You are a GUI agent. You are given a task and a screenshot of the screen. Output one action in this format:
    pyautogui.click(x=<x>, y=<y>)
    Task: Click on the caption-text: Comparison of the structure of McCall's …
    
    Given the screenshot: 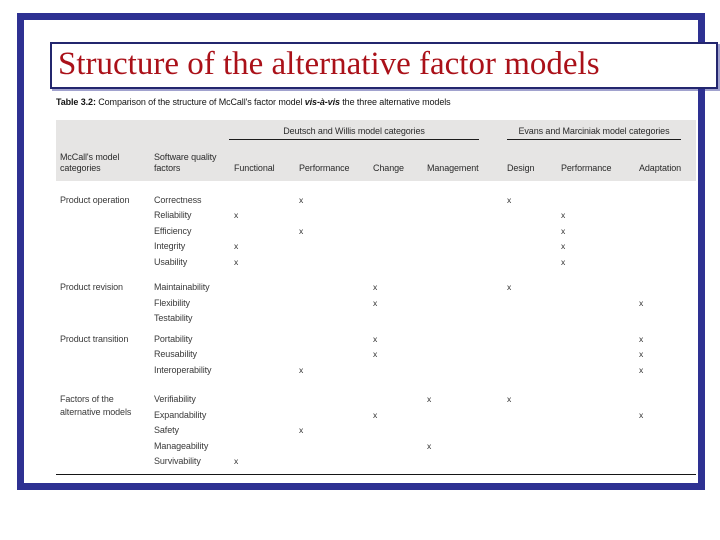 What is the action you would take?
    pyautogui.click(x=201, y=102)
    